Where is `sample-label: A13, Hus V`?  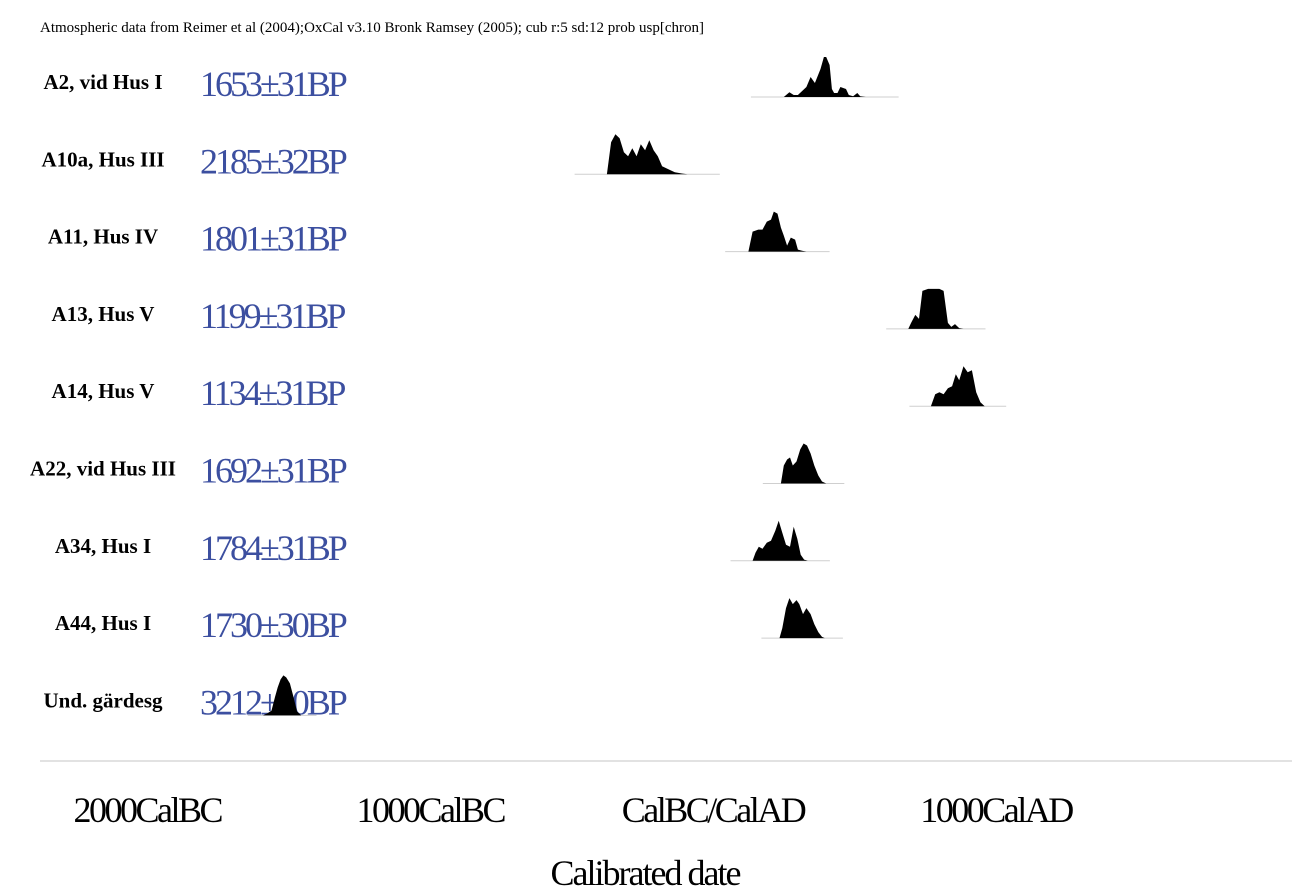
sample-label: A13, Hus V is located at coordinates (103, 314).